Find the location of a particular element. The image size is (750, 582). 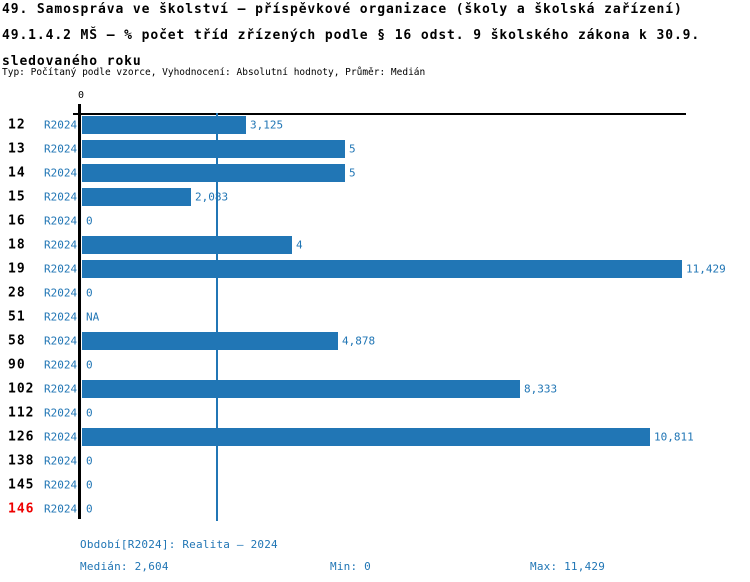

bar-value-label: 2,083 is located at coordinates (212, 197).